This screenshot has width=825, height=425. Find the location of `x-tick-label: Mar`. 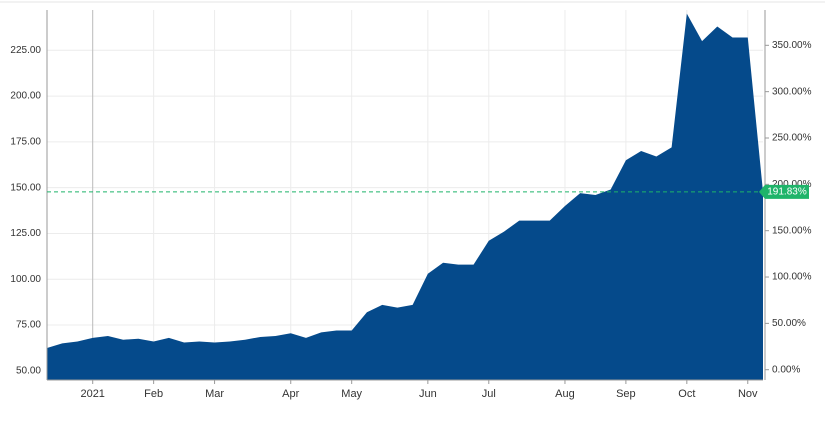

x-tick-label: Mar is located at coordinates (214, 394).